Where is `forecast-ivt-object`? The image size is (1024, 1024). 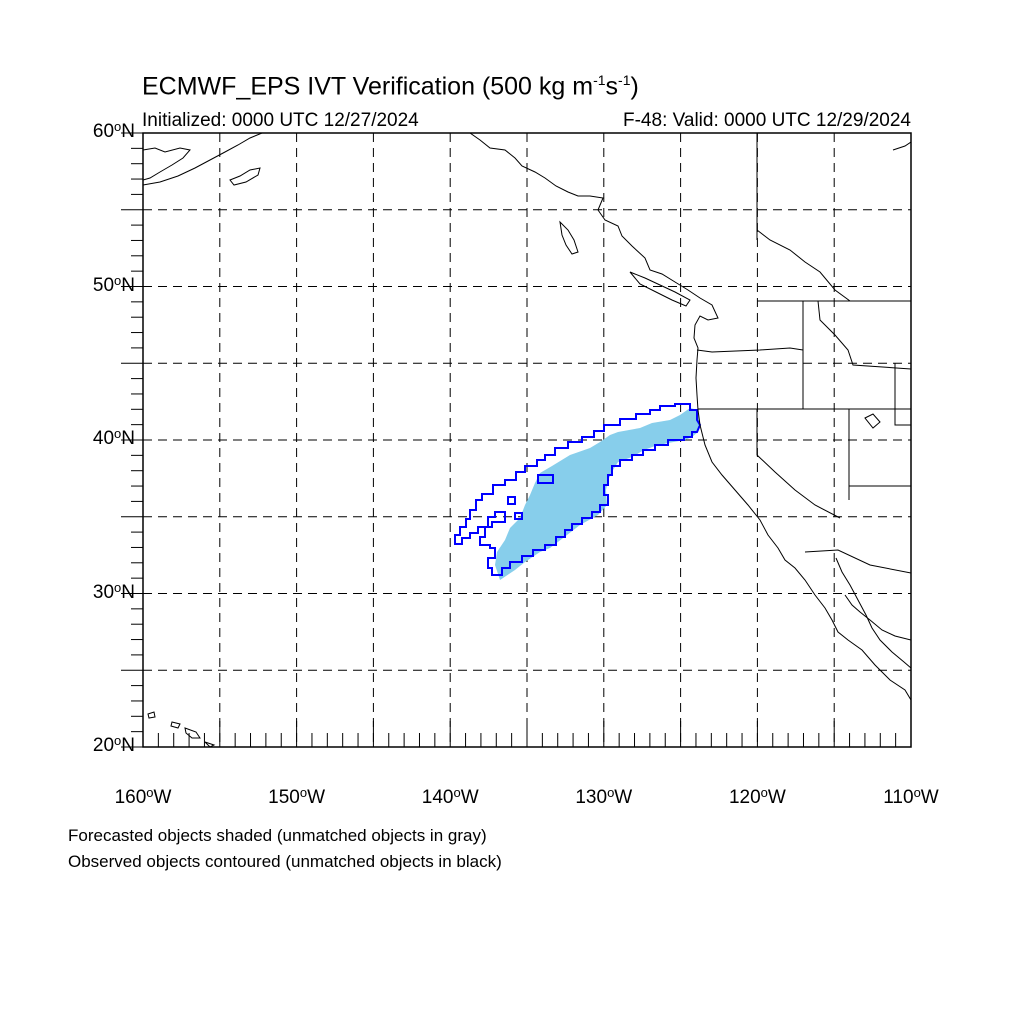 forecast-ivt-object is located at coordinates (597, 494).